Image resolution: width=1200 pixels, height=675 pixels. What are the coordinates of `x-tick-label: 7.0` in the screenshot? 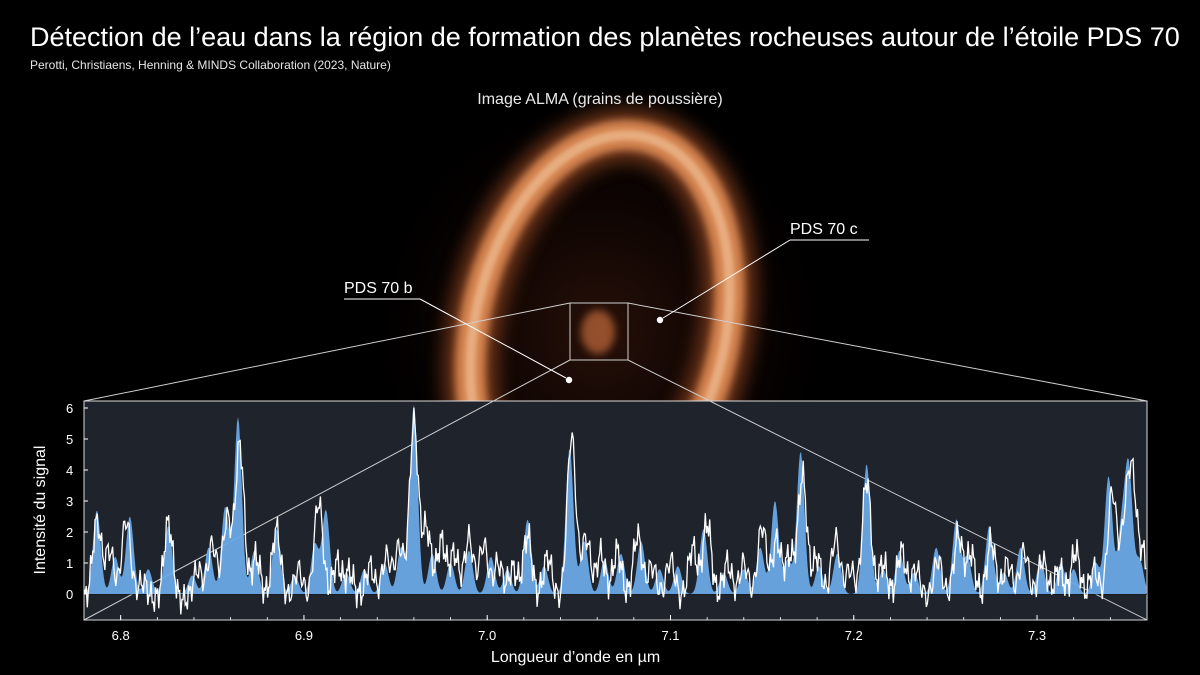 It's located at (487, 635).